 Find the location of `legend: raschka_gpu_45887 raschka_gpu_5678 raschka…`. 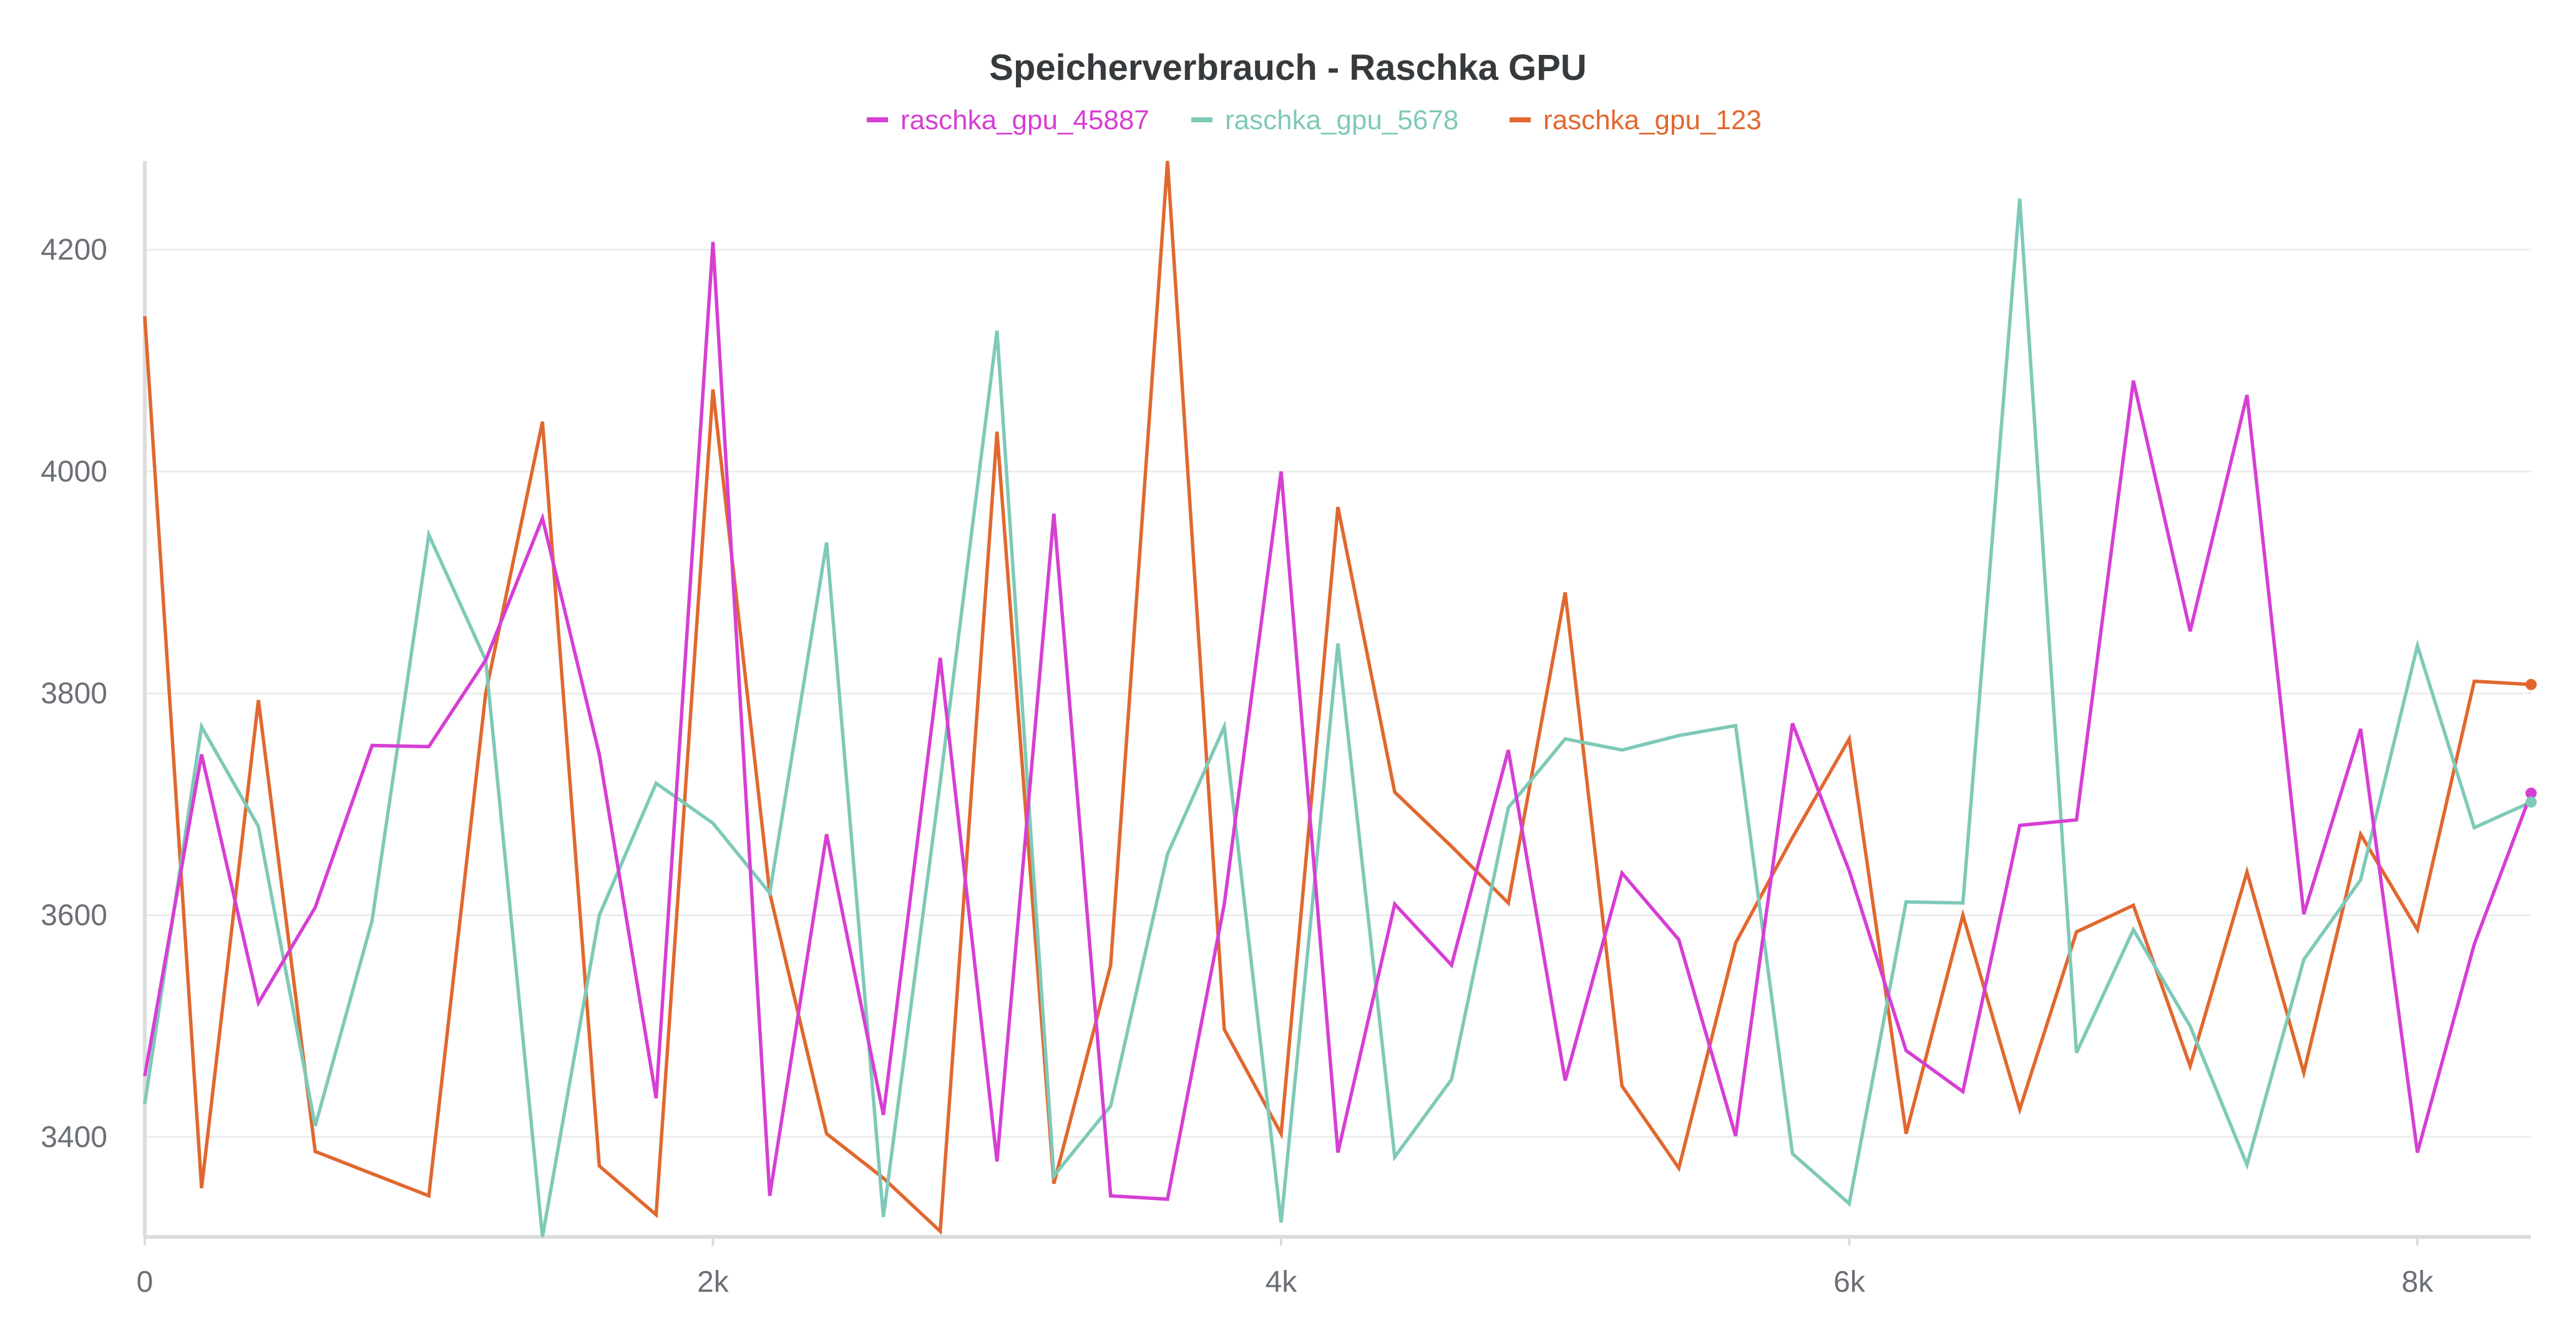

legend: raschka_gpu_45887 raschka_gpu_5678 raschka… is located at coordinates (1314, 120).